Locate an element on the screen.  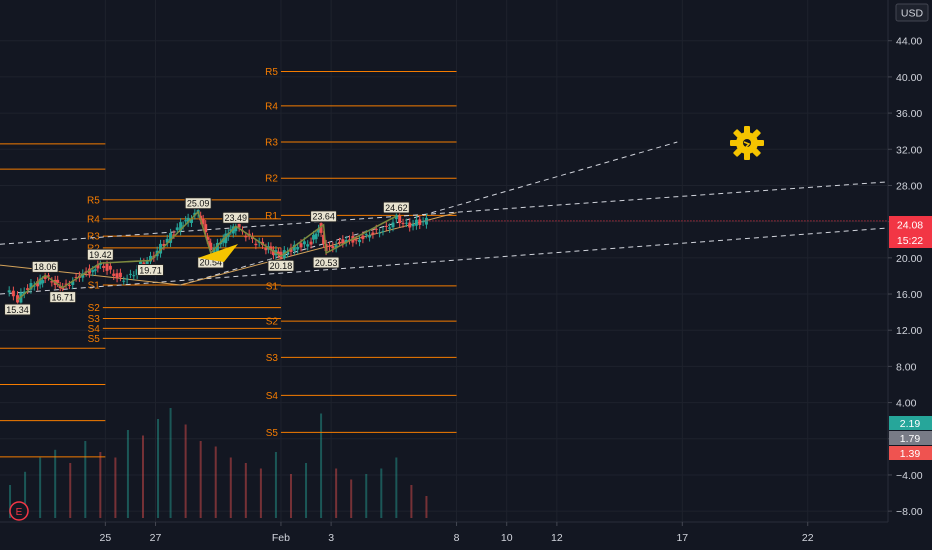
pivot-label: R5 is located at coordinates (93, 200).